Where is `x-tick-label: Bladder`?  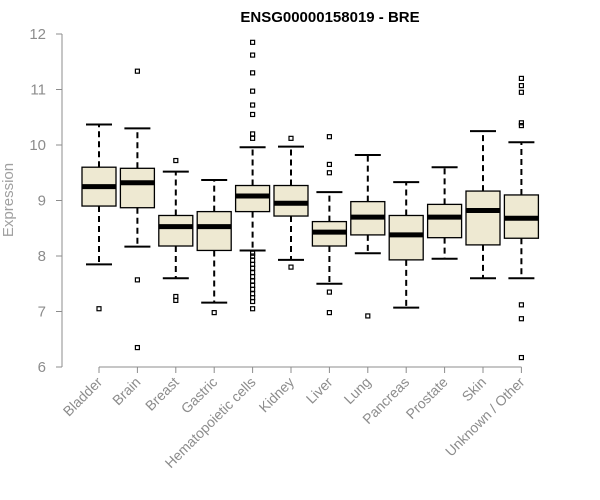
x-tick-label: Bladder is located at coordinates (83, 397).